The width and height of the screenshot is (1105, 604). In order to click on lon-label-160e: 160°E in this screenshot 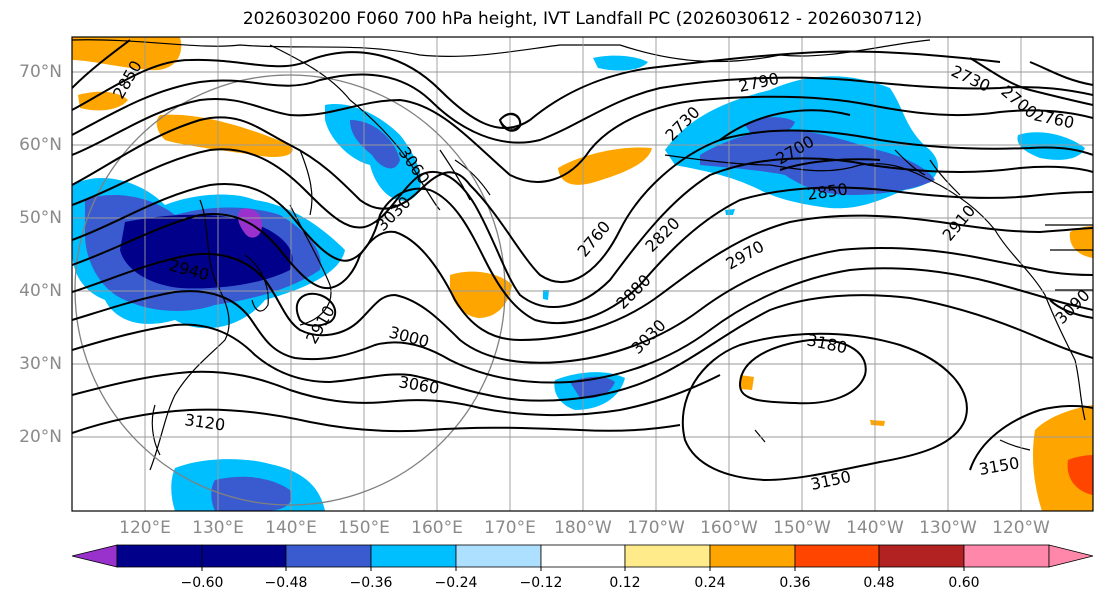, I will do `click(437, 528)`.